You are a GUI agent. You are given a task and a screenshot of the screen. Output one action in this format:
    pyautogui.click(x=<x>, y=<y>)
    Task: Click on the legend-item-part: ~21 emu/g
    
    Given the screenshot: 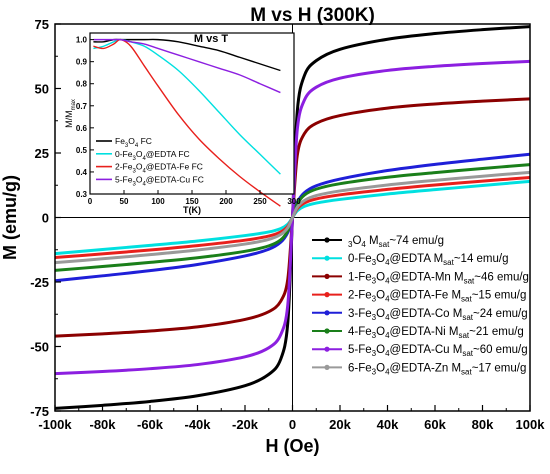 What is the action you would take?
    pyautogui.click(x=496, y=332)
    